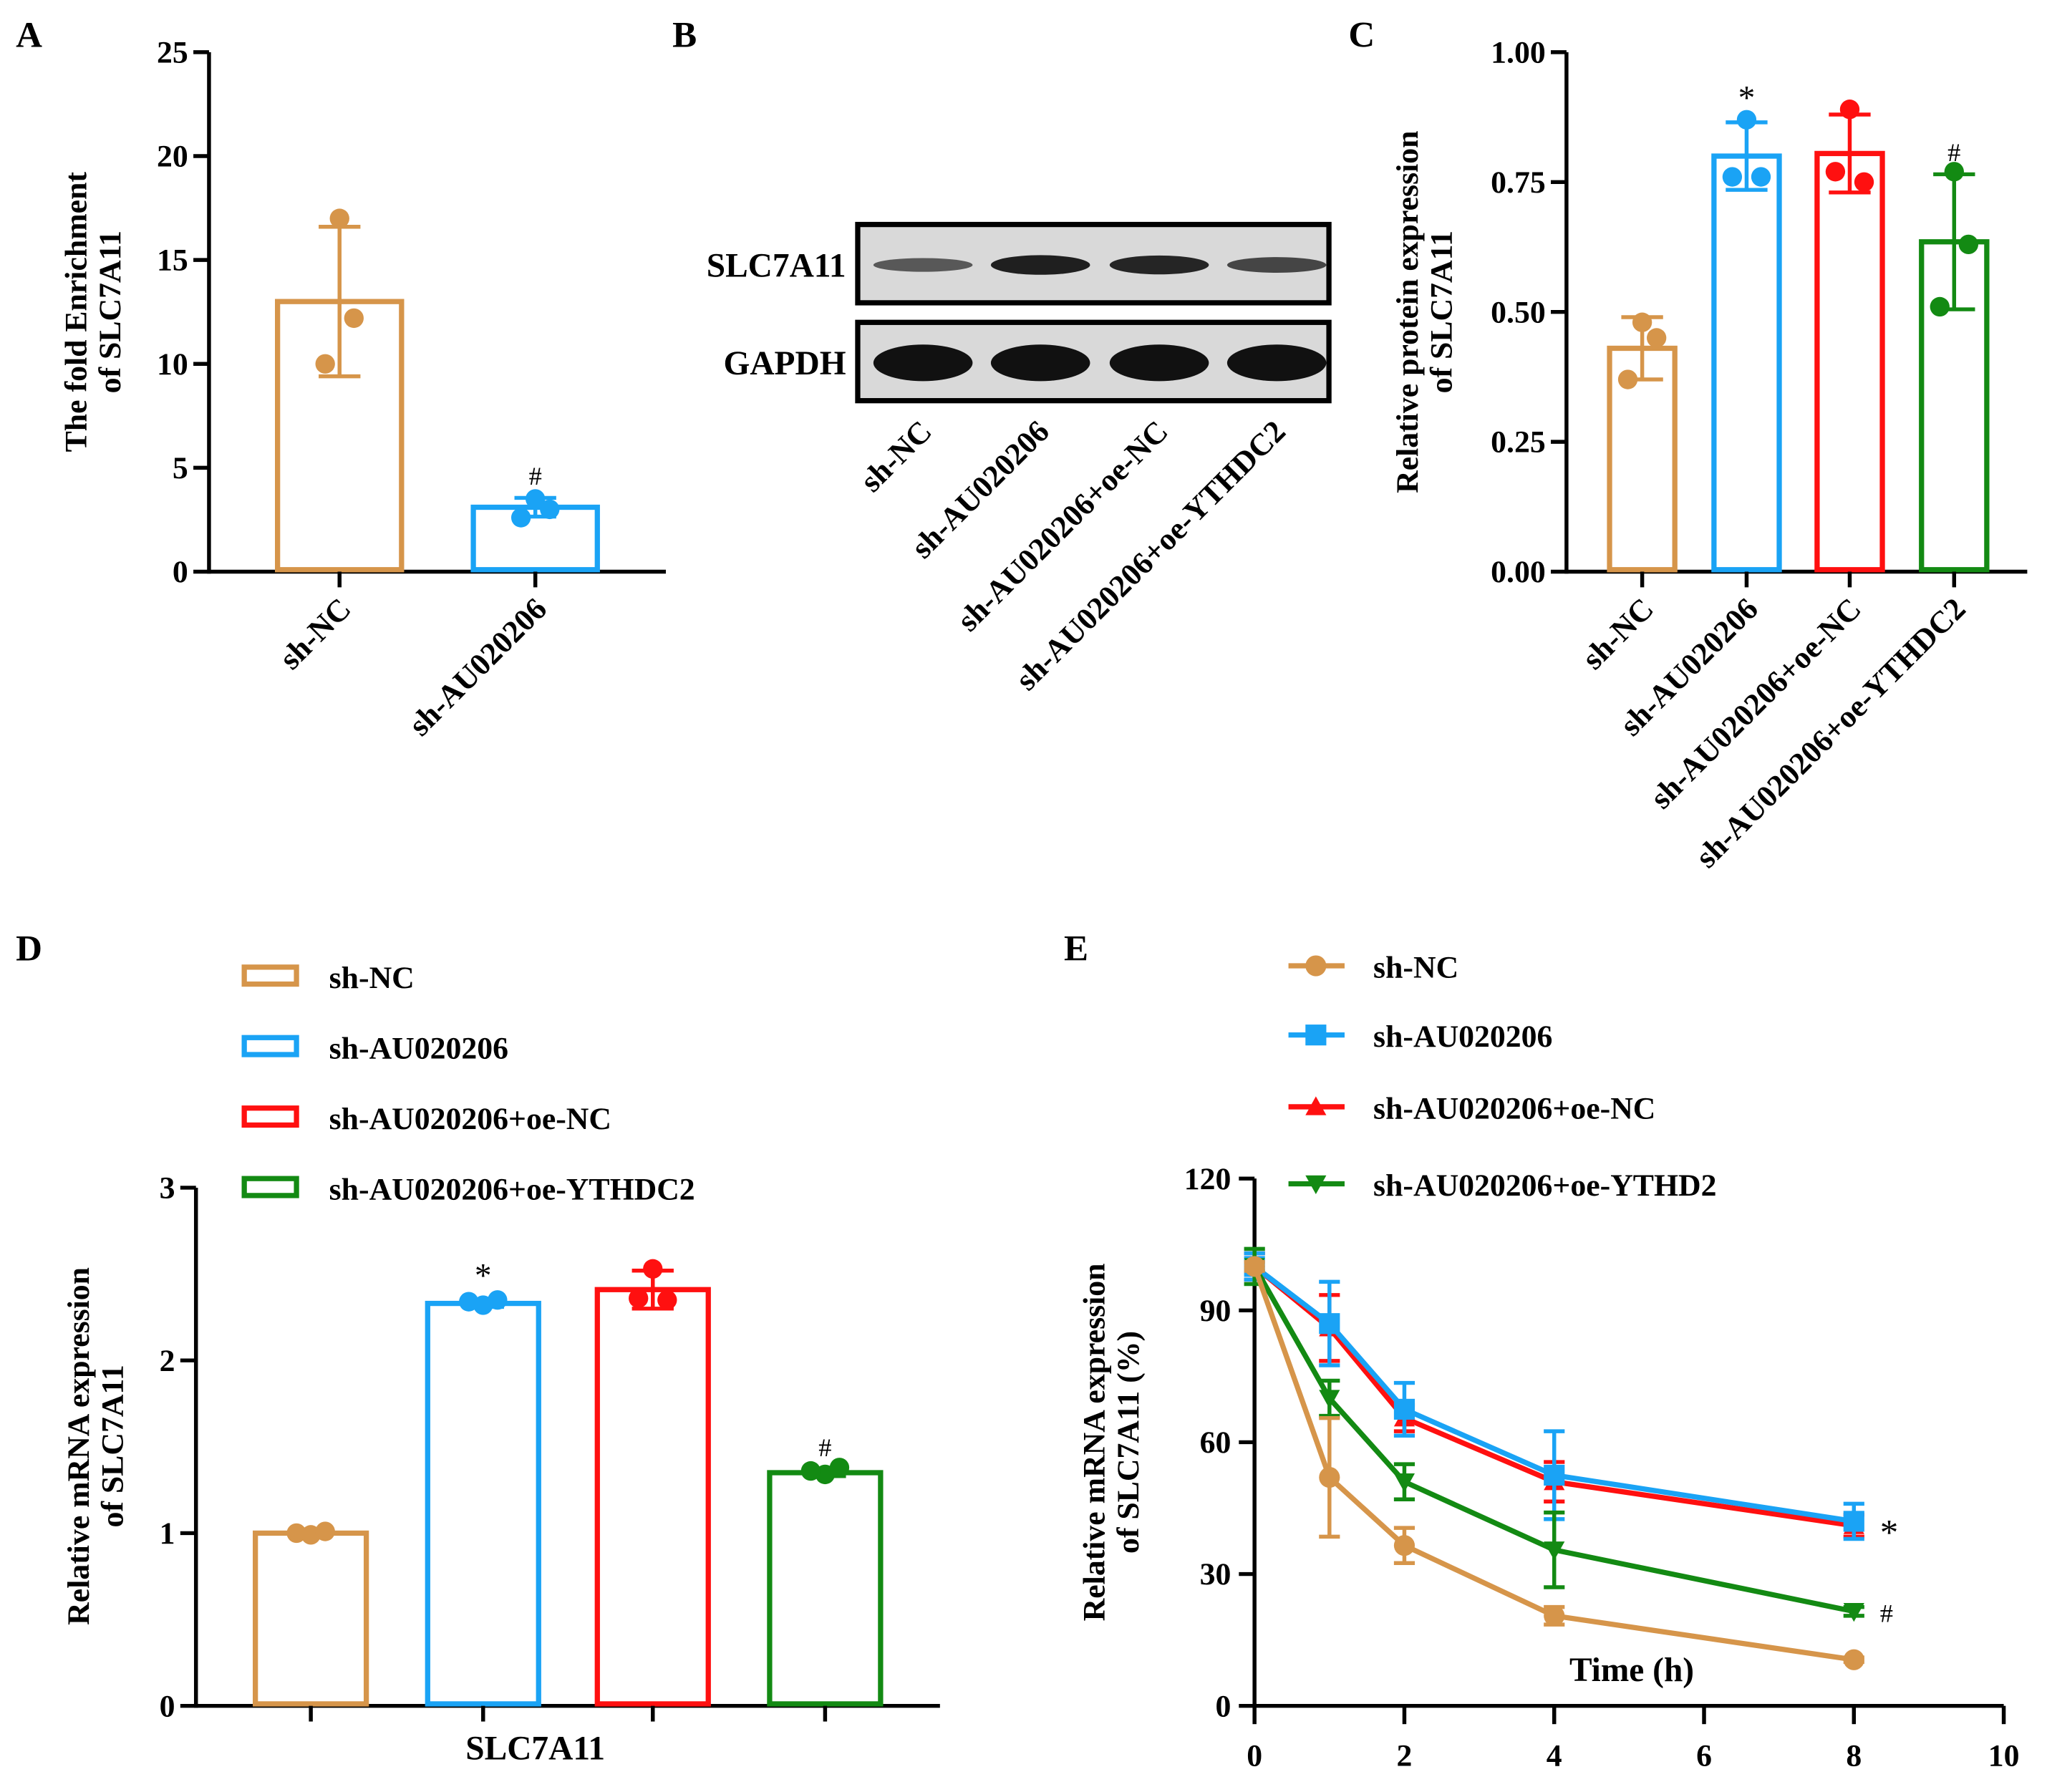  Describe the element at coordinates (1518, 53) in the screenshot. I see `y-tick-label: 1.00` at that location.